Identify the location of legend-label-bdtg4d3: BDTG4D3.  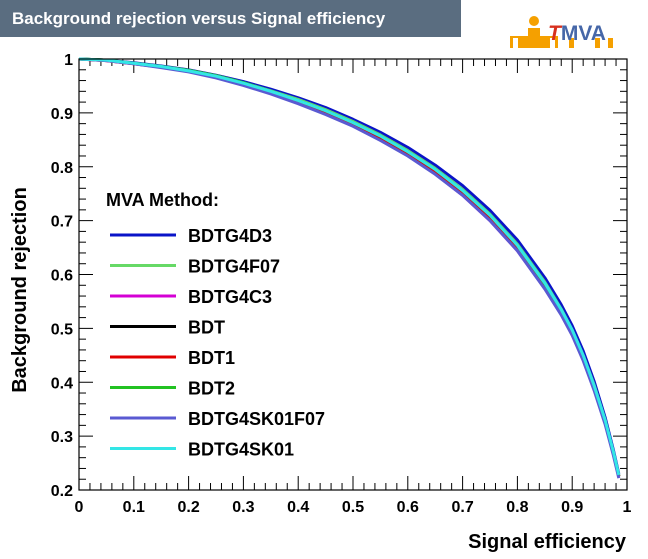
(230, 236).